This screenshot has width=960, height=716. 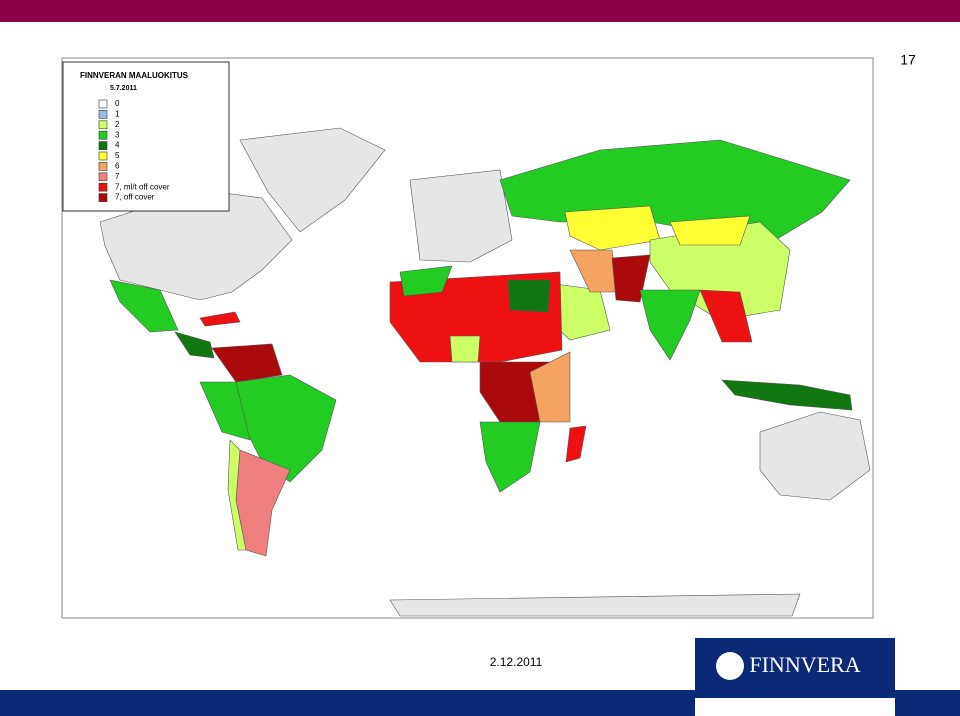 What do you see at coordinates (312, 180) in the screenshot?
I see `greenland` at bounding box center [312, 180].